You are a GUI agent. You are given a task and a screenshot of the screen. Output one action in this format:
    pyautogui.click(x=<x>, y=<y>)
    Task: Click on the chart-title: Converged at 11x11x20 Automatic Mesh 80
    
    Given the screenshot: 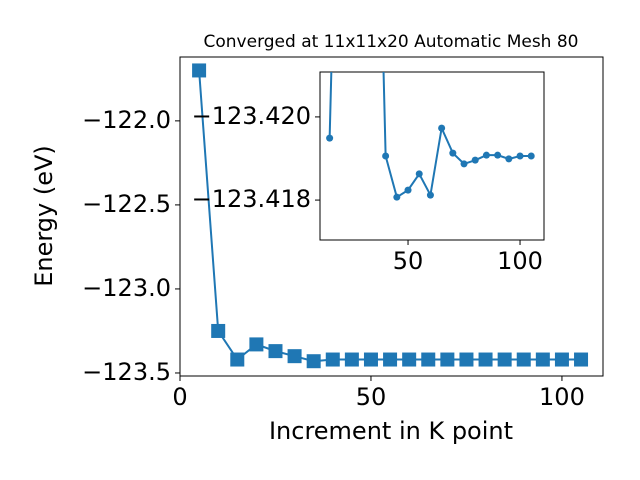 What is the action you would take?
    pyautogui.click(x=391, y=42)
    